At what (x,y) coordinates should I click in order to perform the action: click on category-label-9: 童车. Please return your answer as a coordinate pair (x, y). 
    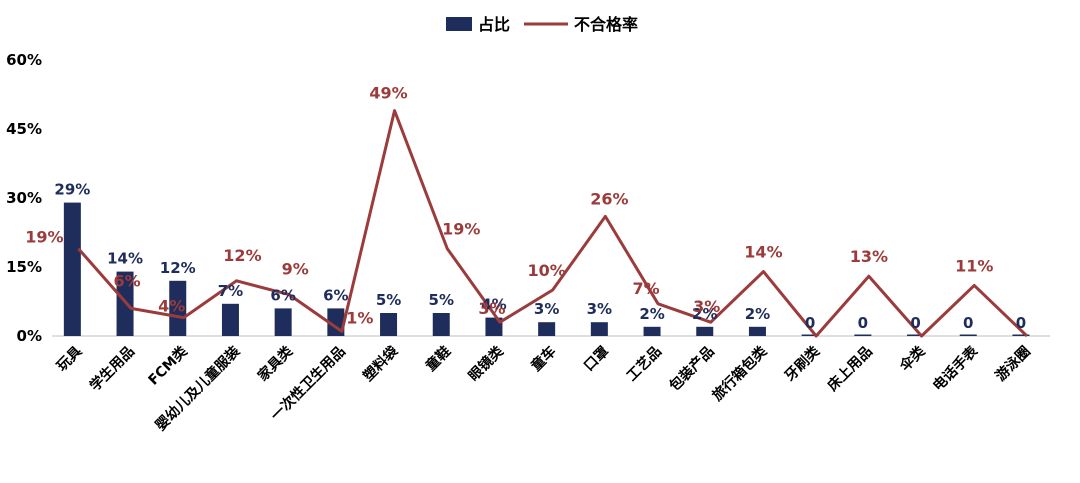
    Looking at the image, I should click on (544, 359).